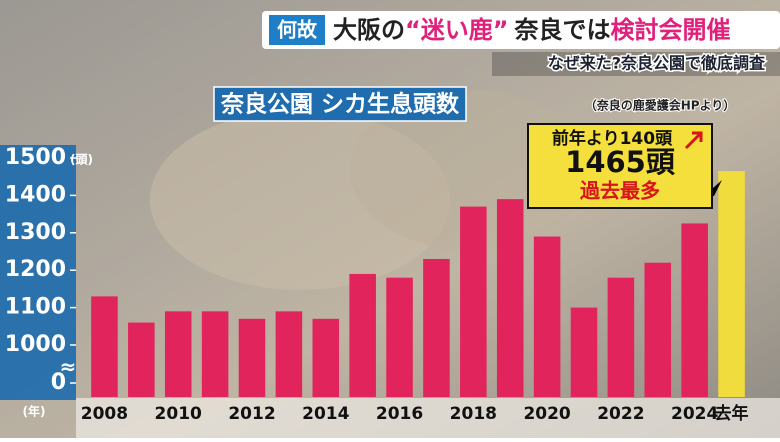 This screenshot has height=442, width=780. I want to click on y-tick-label: 1100, so click(35, 307).